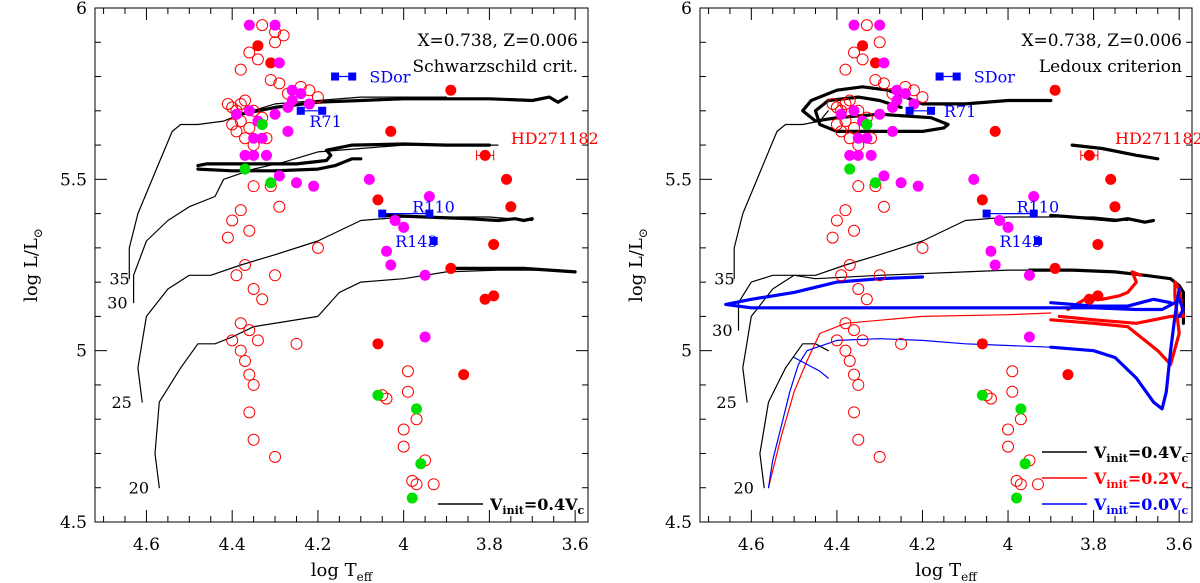  What do you see at coordinates (744, 488) in the screenshot?
I see `mass-label: 20` at bounding box center [744, 488].